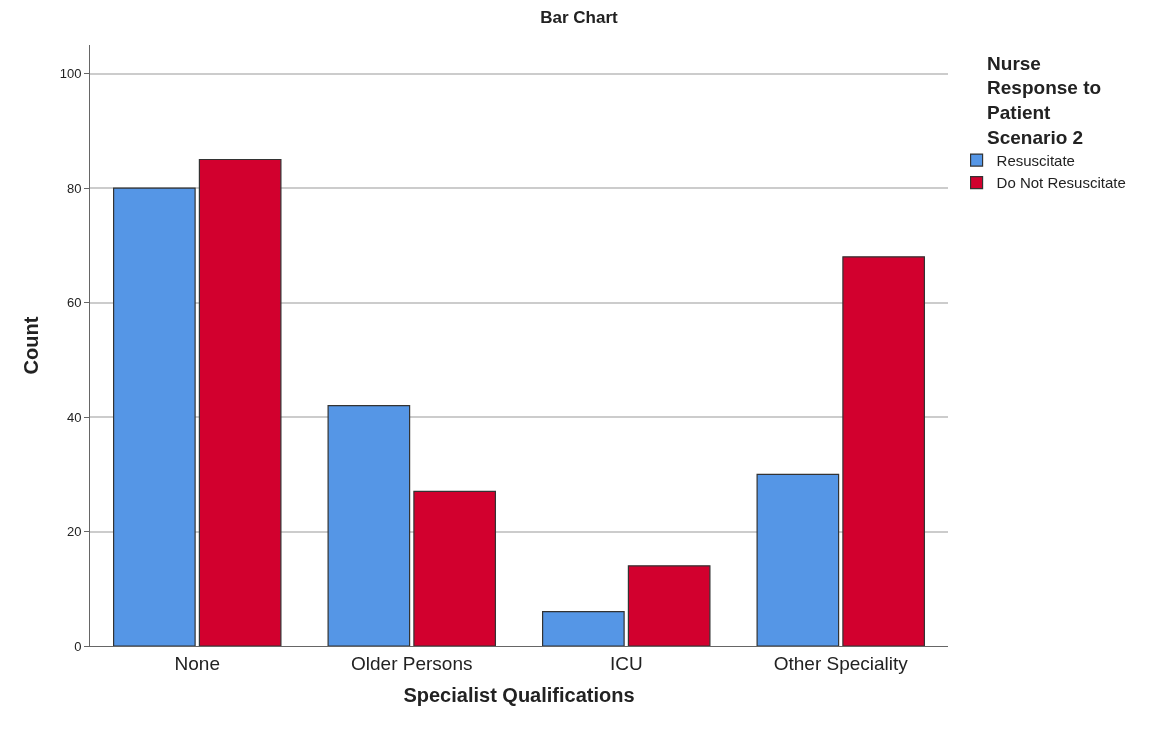 The image size is (1158, 731). Describe the element at coordinates (74, 532) in the screenshot. I see `y-tick-label: 20` at that location.